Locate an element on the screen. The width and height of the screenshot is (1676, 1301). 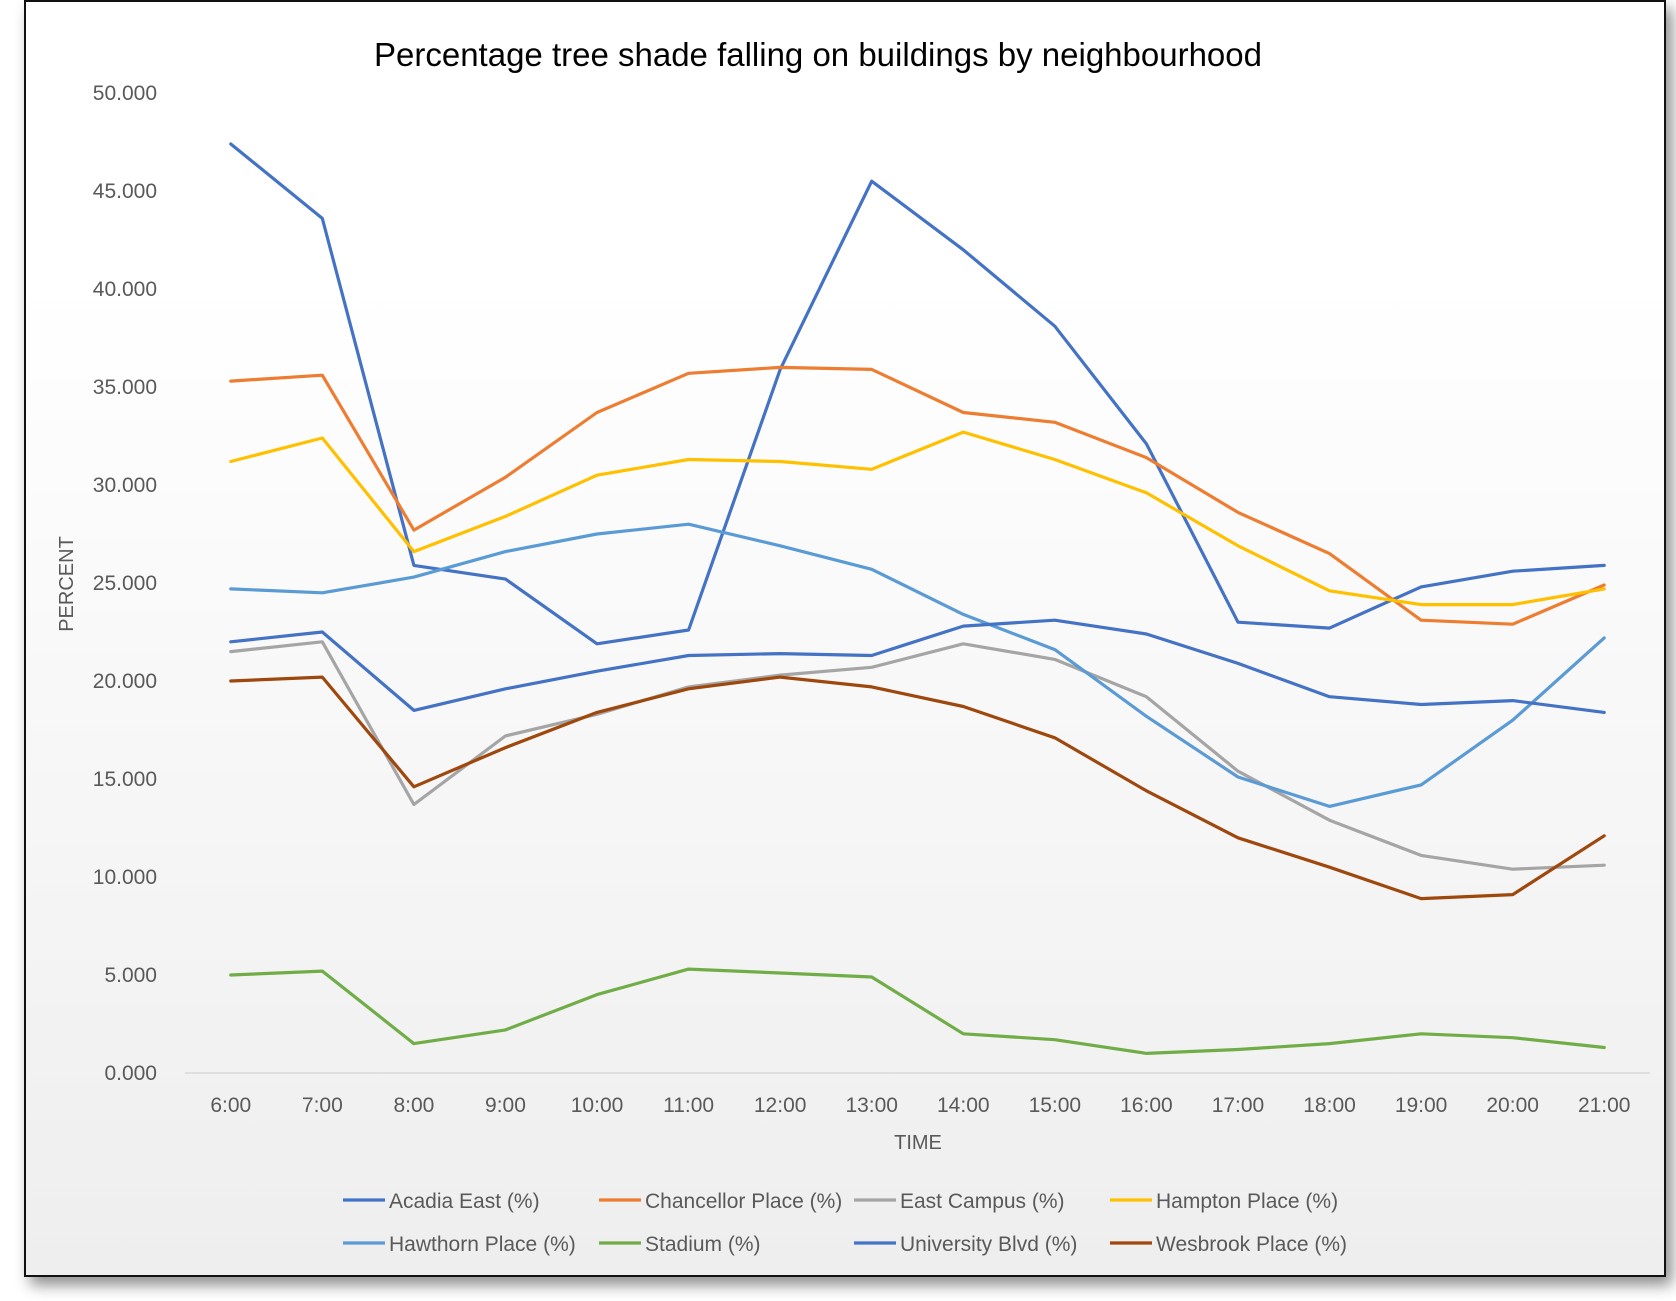
y-tick-label: 35.000 is located at coordinates (125, 387).